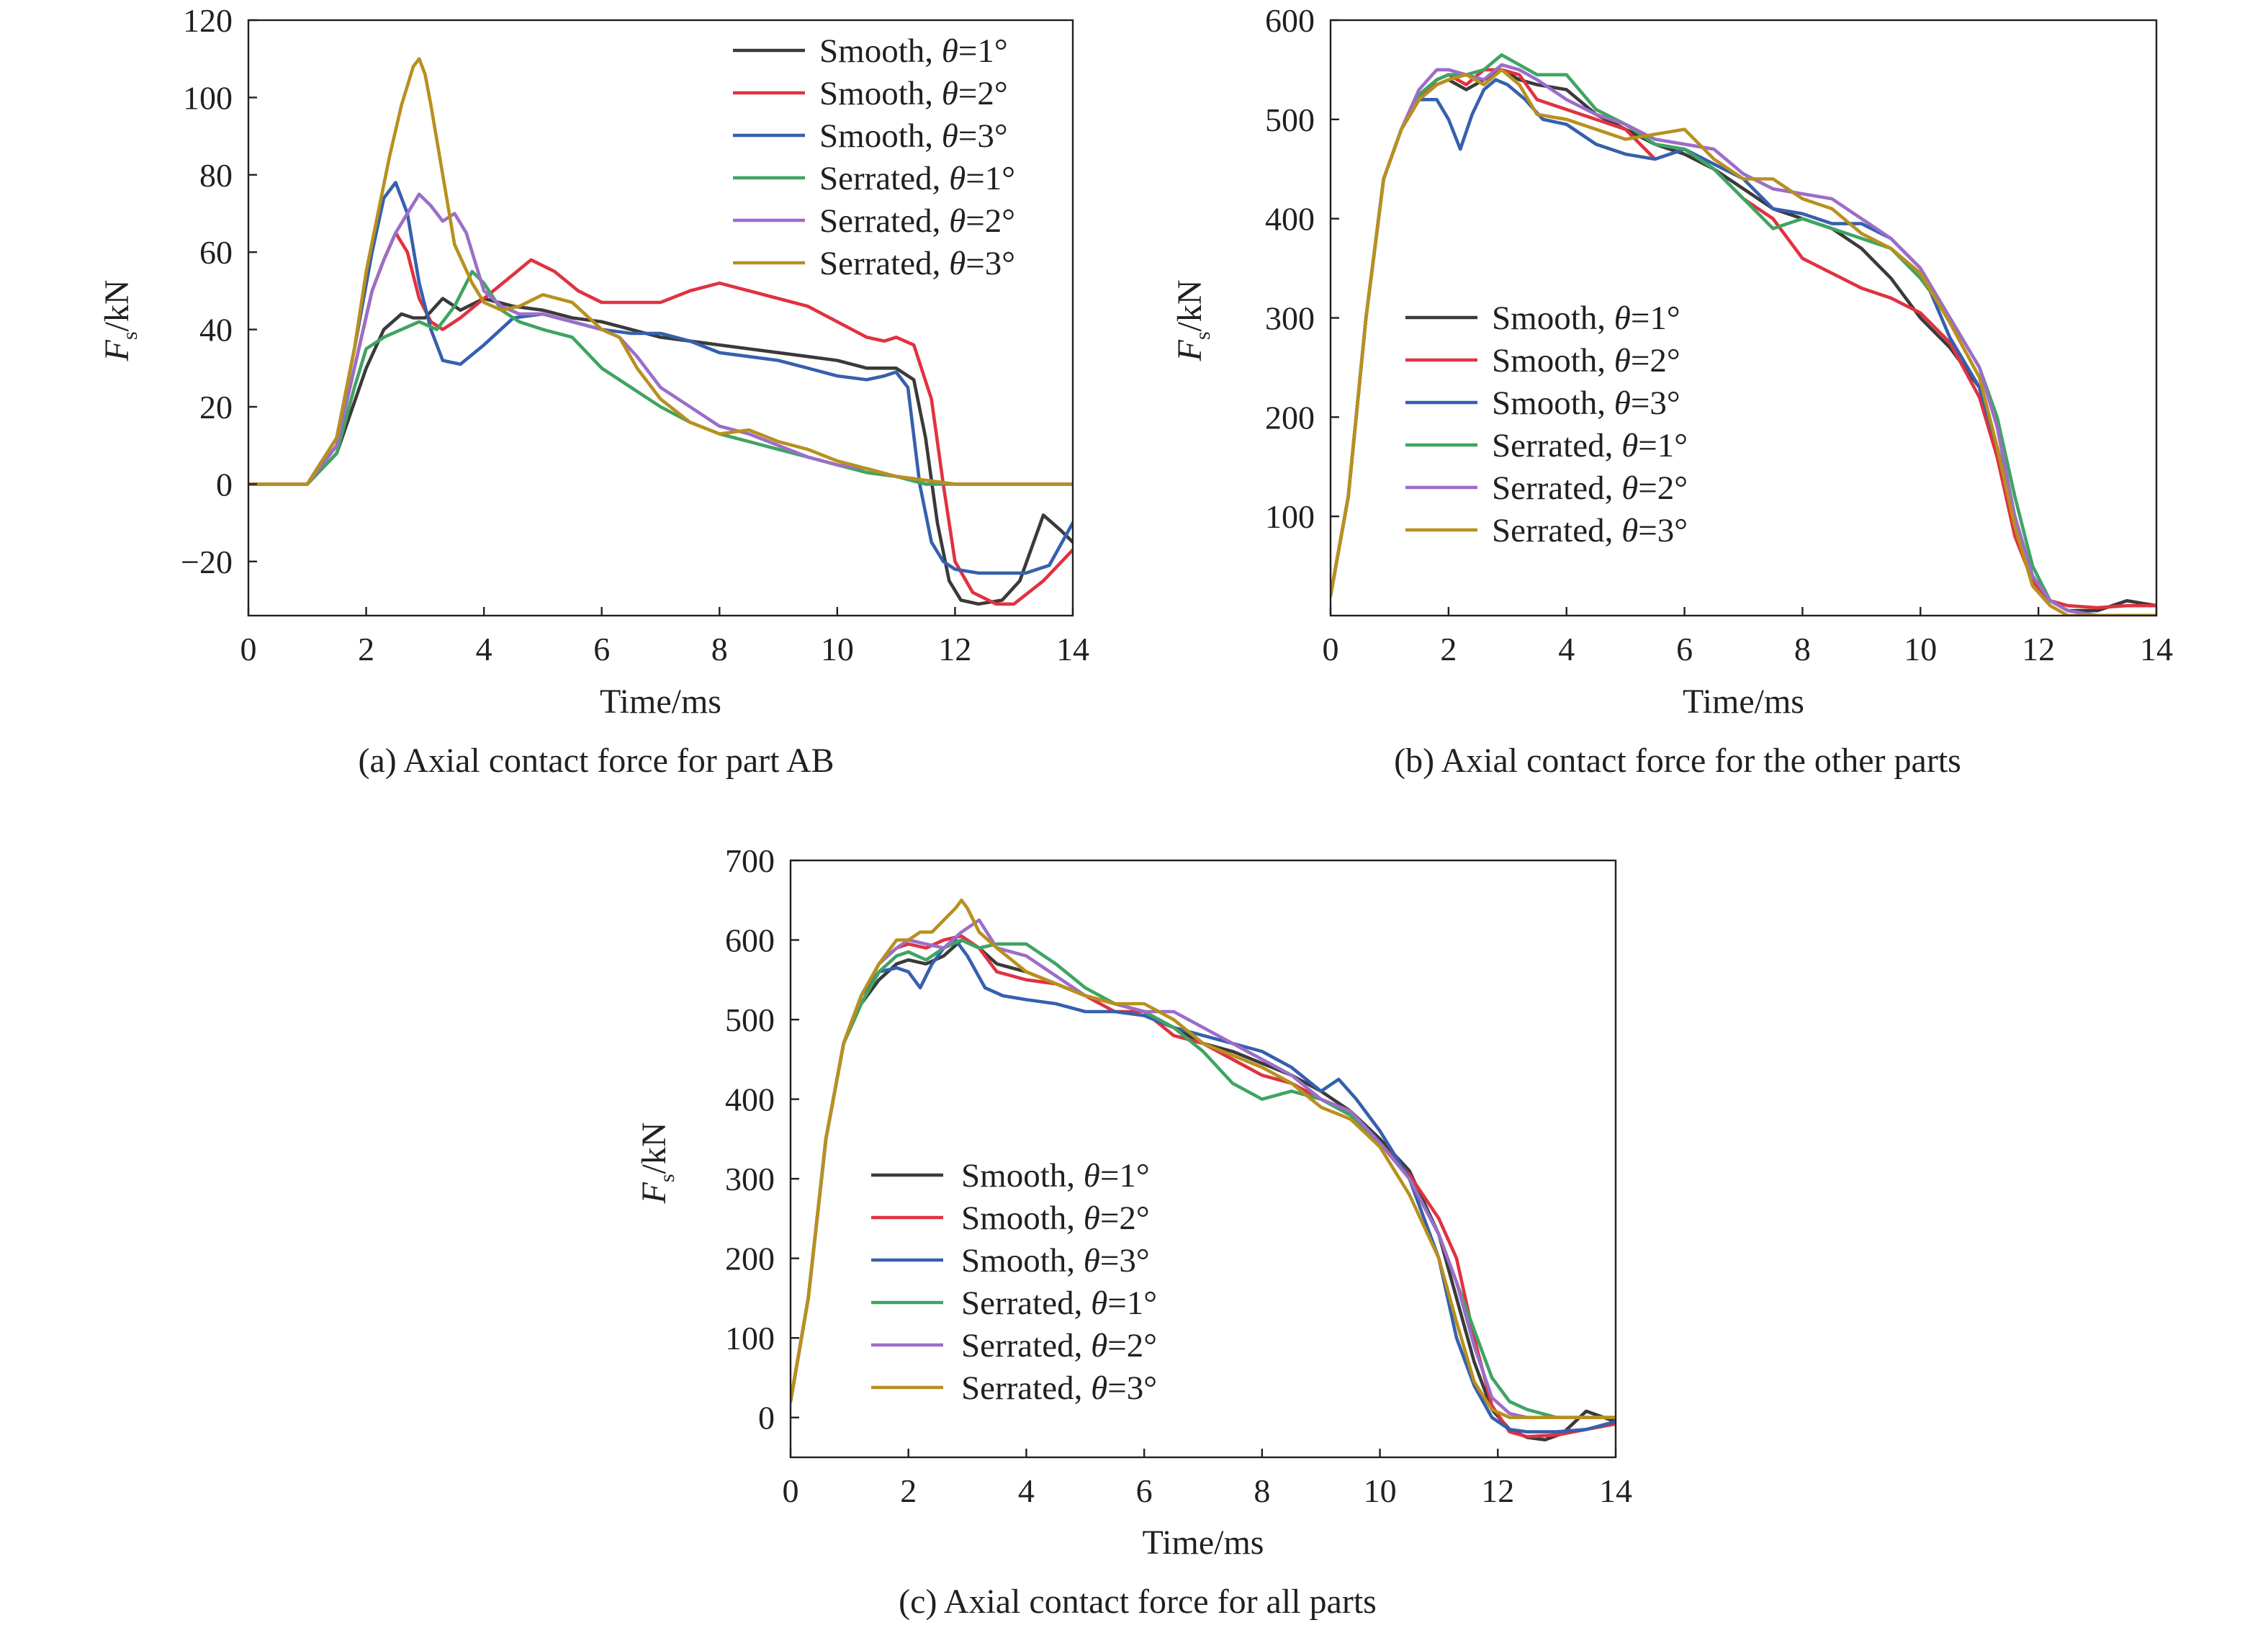 This screenshot has height=1633, width=2268. I want to click on y-axis-label-subscript-a: s, so click(130, 335).